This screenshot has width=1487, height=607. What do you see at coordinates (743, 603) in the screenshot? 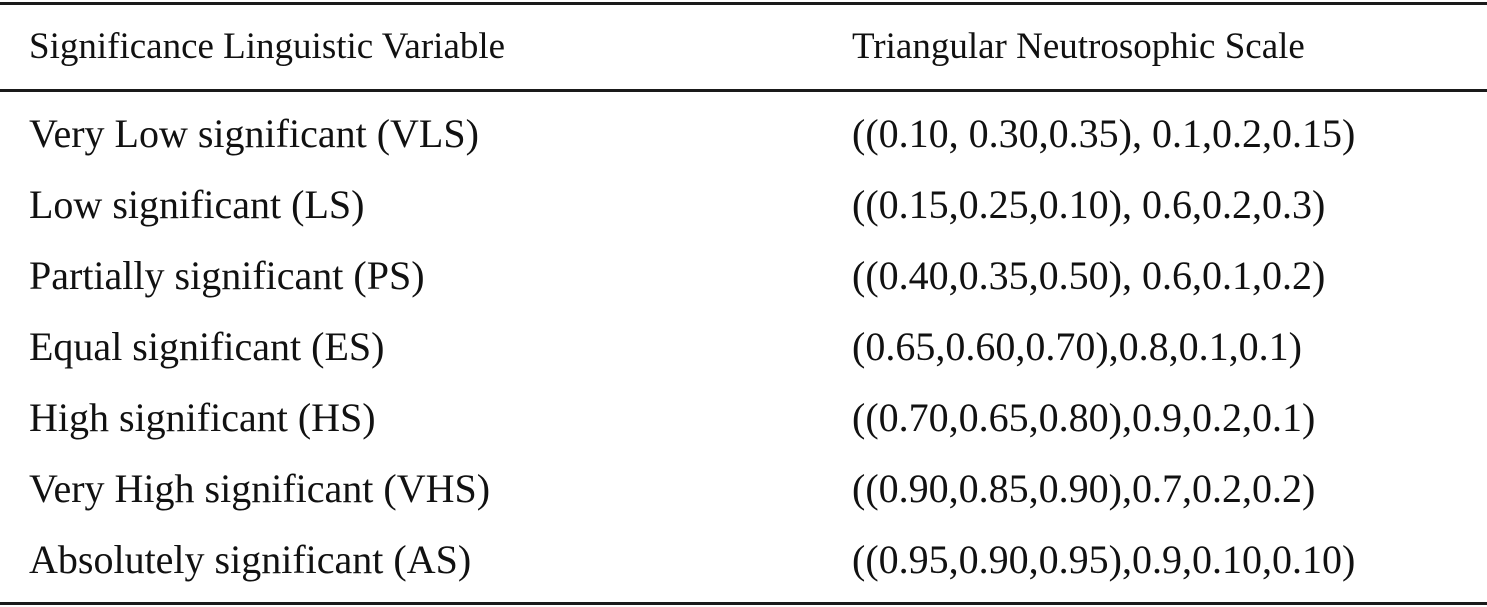
I see `table-bottom-rule` at bounding box center [743, 603].